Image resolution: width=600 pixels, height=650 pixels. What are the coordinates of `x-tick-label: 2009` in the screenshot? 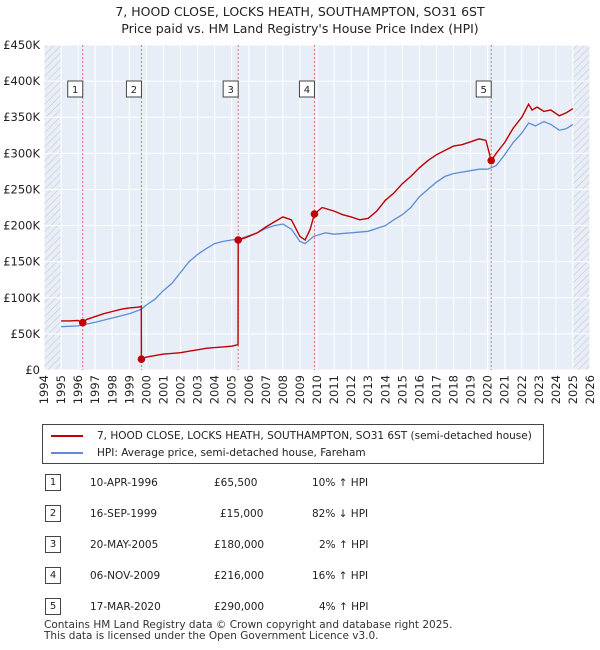 It's located at (300, 389).